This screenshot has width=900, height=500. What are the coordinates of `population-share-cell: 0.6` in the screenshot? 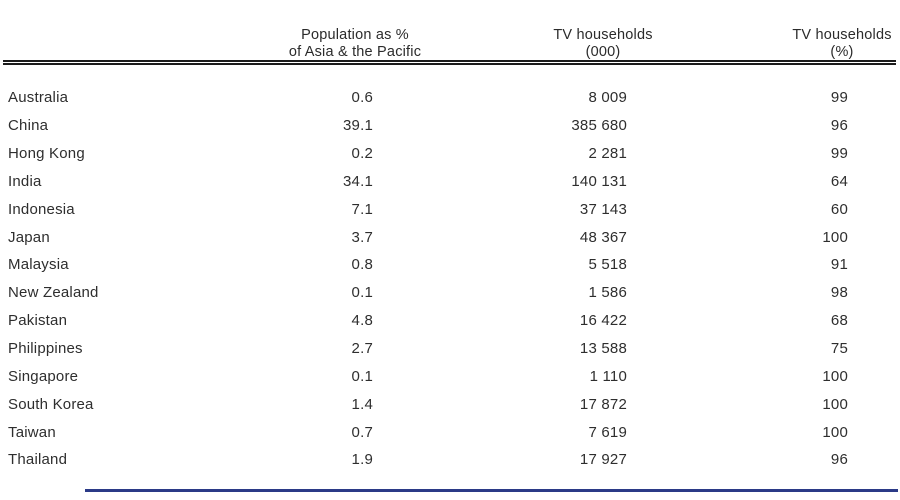 It's located at (362, 98).